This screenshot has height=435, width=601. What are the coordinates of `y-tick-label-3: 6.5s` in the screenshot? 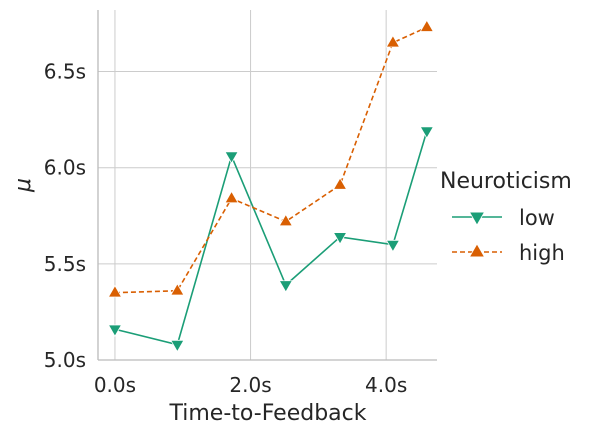 It's located at (65, 72).